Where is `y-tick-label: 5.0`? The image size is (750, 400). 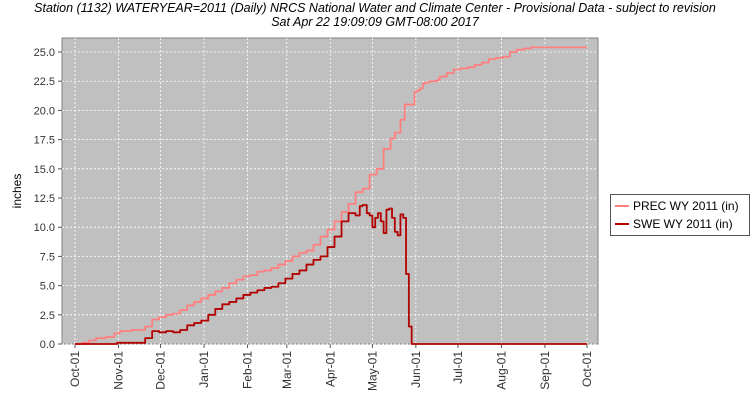
y-tick-label: 5.0 is located at coordinates (47, 287).